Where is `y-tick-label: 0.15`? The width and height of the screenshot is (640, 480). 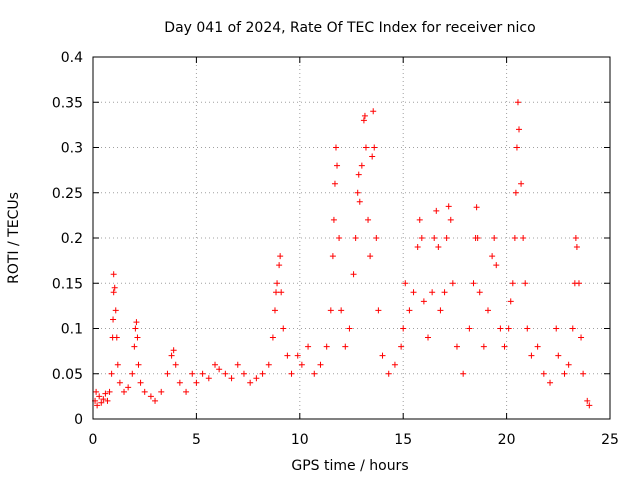
y-tick-label: 0.15 is located at coordinates (67, 284).